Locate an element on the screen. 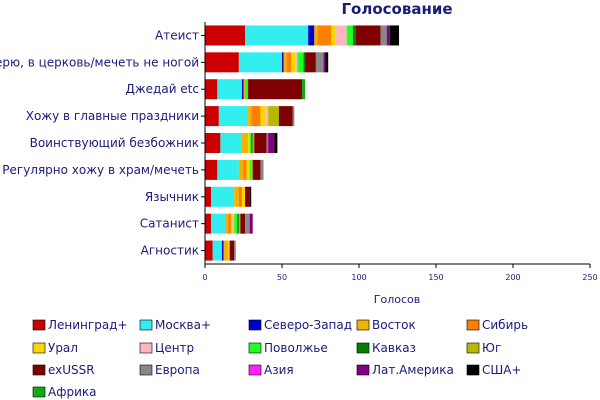  category-label-4: Воинствующий безбожник is located at coordinates (114, 143).